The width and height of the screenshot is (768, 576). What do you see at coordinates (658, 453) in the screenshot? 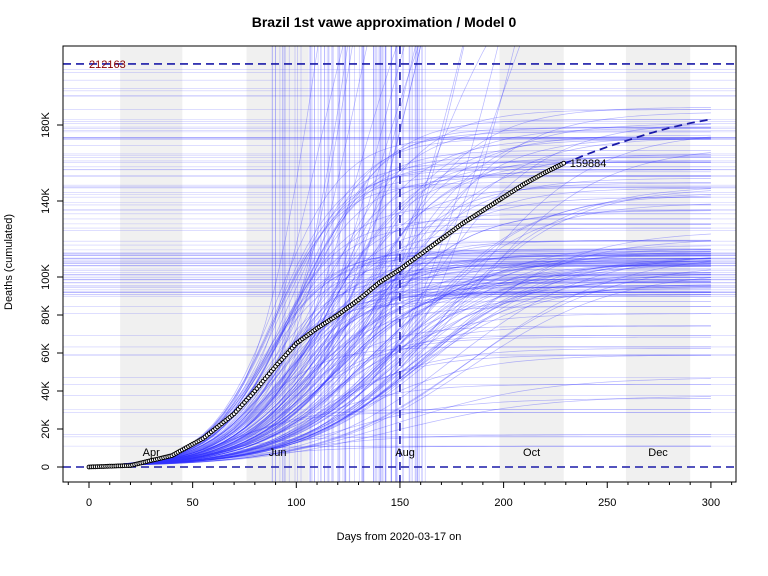
I see `month-label-dec: Dec` at bounding box center [658, 453].